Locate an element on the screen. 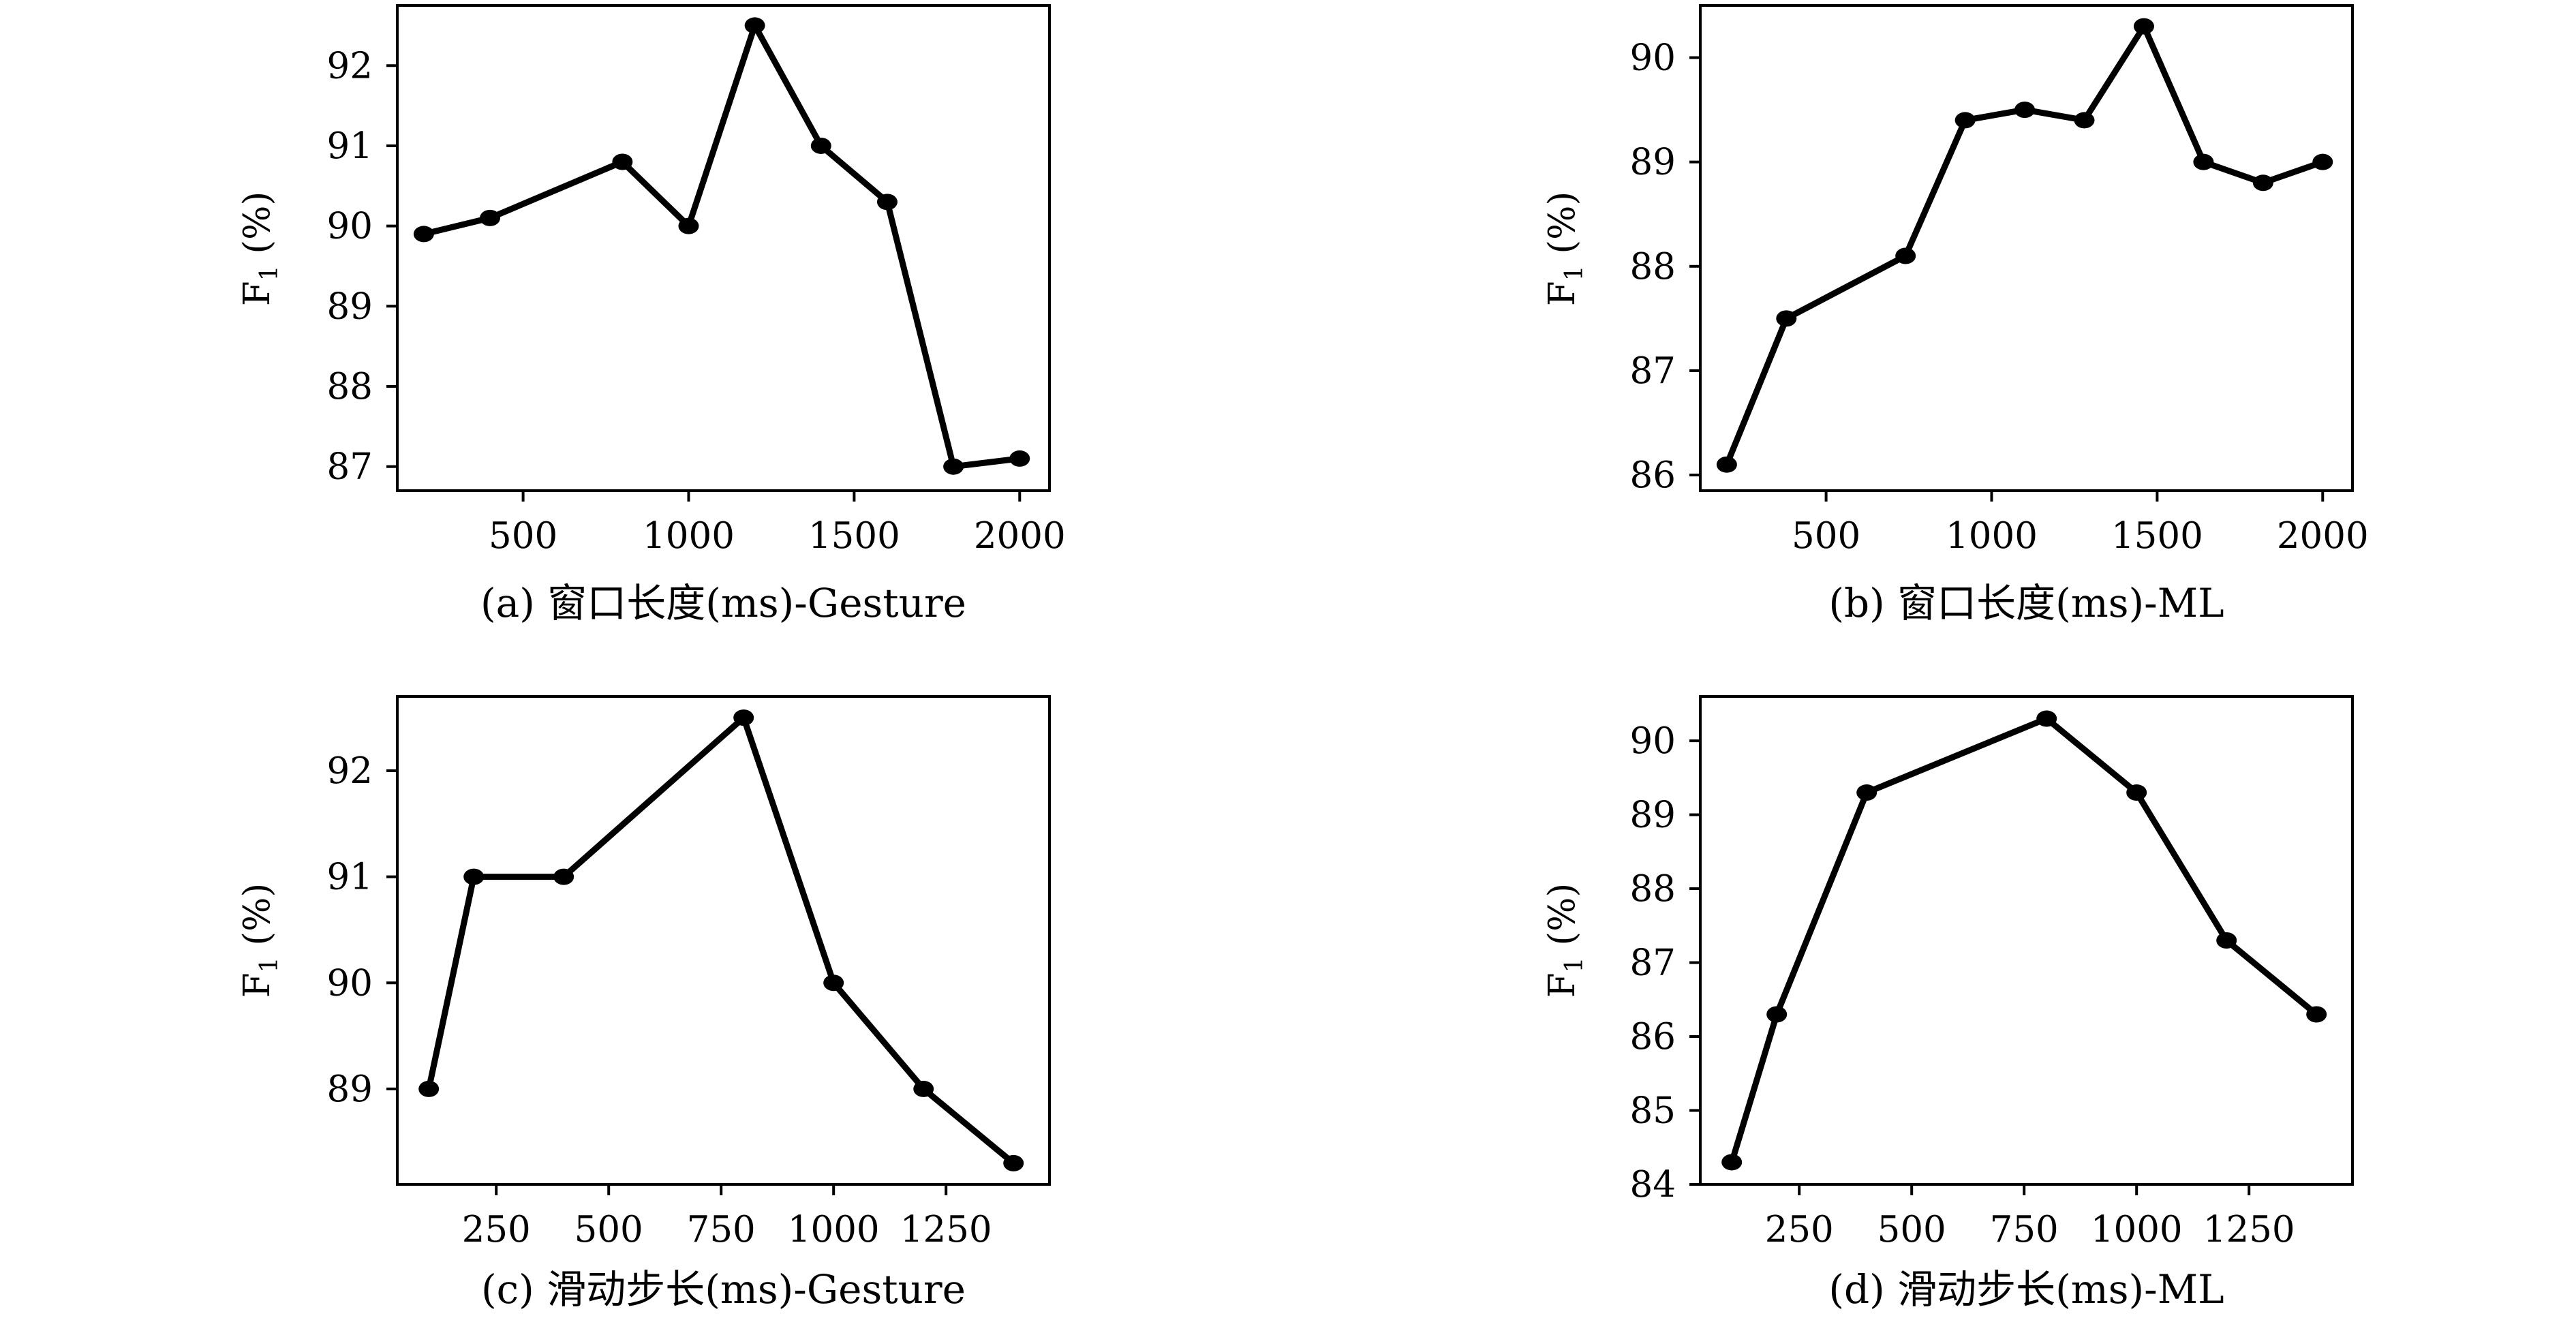  chart-a-x-tick-label: 1000 is located at coordinates (689, 536).